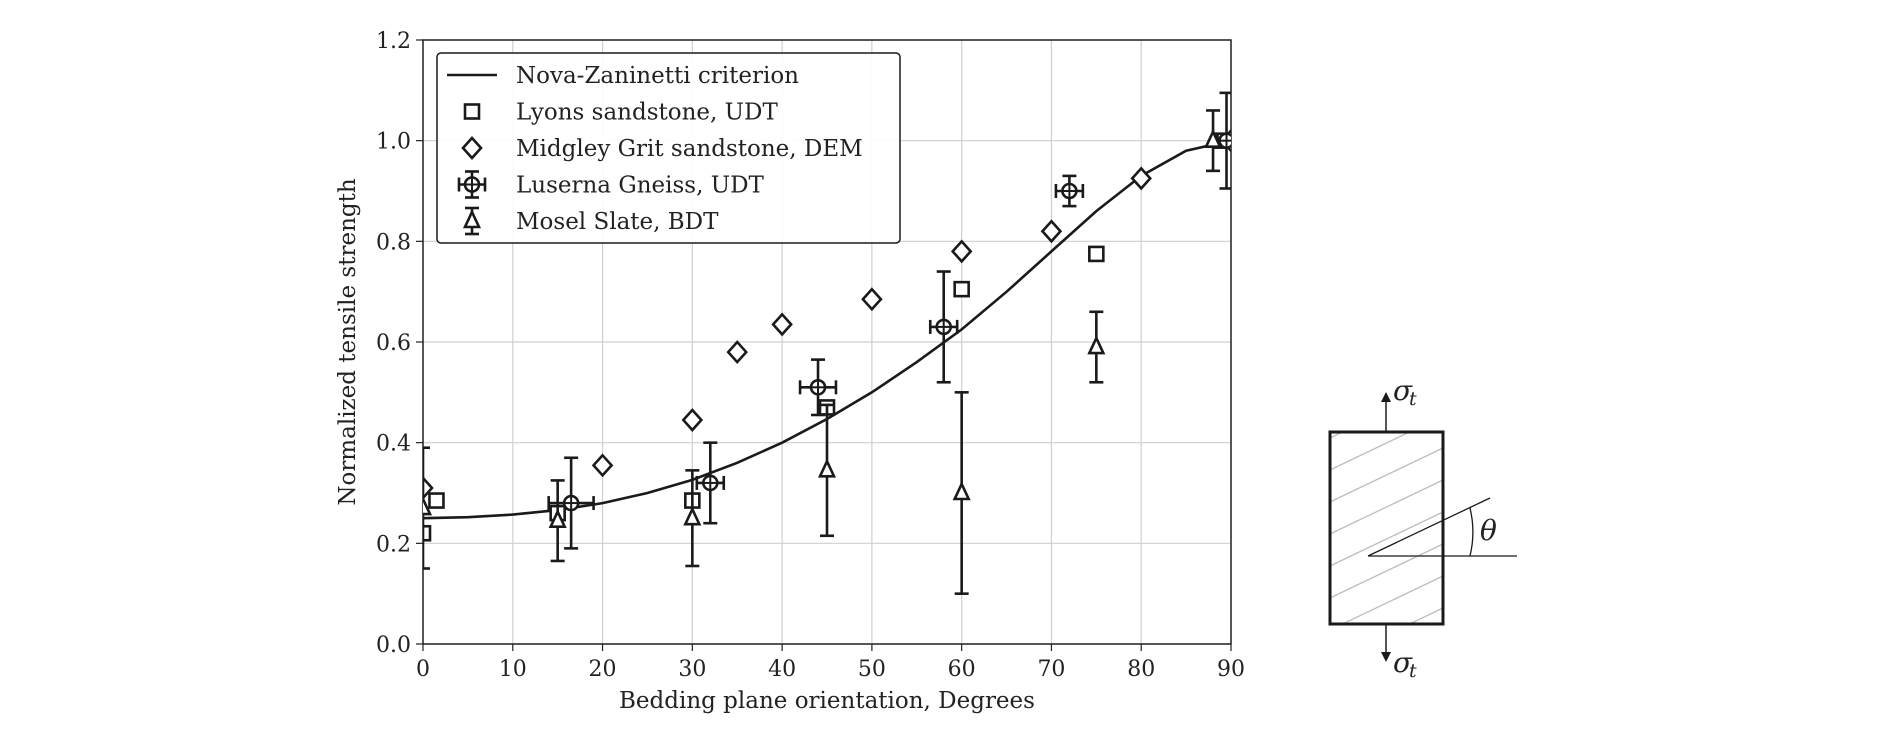 This screenshot has width=1890, height=756. I want to click on bottom-arrow-head-icon, so click(1386, 657).